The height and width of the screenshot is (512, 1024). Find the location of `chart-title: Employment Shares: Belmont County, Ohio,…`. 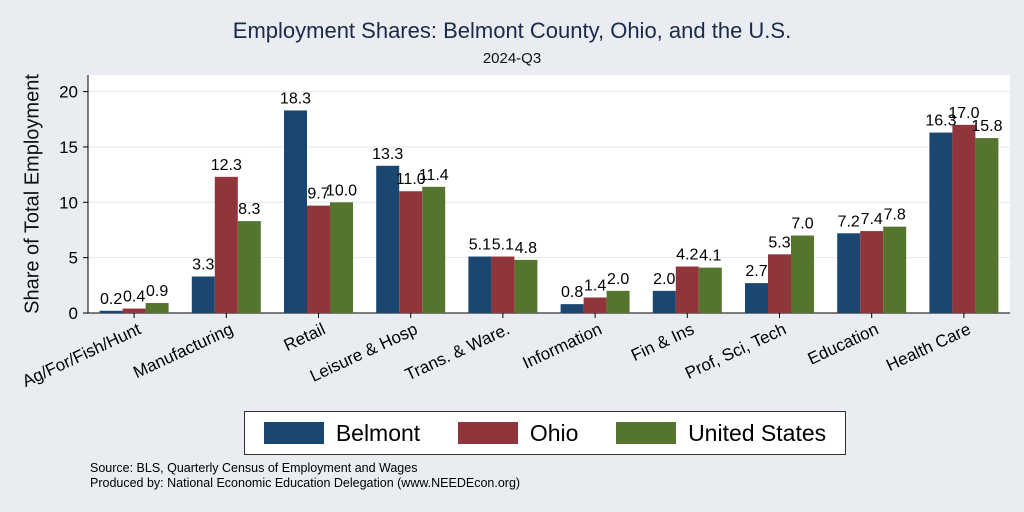

chart-title: Employment Shares: Belmont County, Ohio,… is located at coordinates (512, 30).